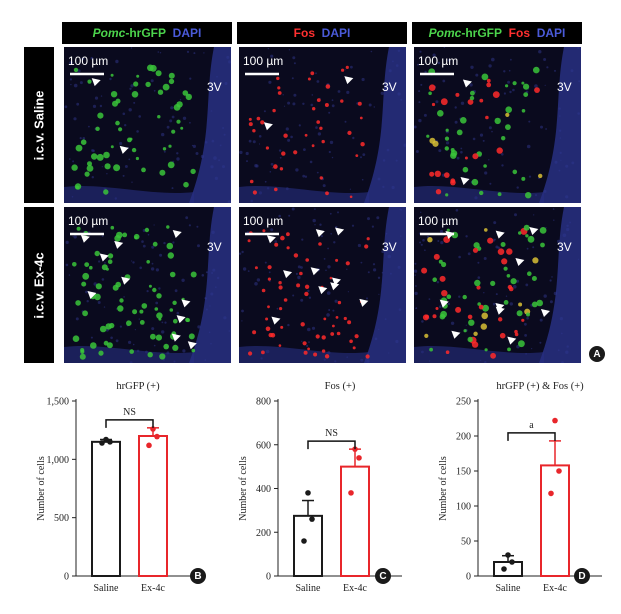 This screenshot has height=614, width=621. What do you see at coordinates (497, 125) in the screenshot?
I see `micrograph-saline-merge: 100 µm 3V` at bounding box center [497, 125].